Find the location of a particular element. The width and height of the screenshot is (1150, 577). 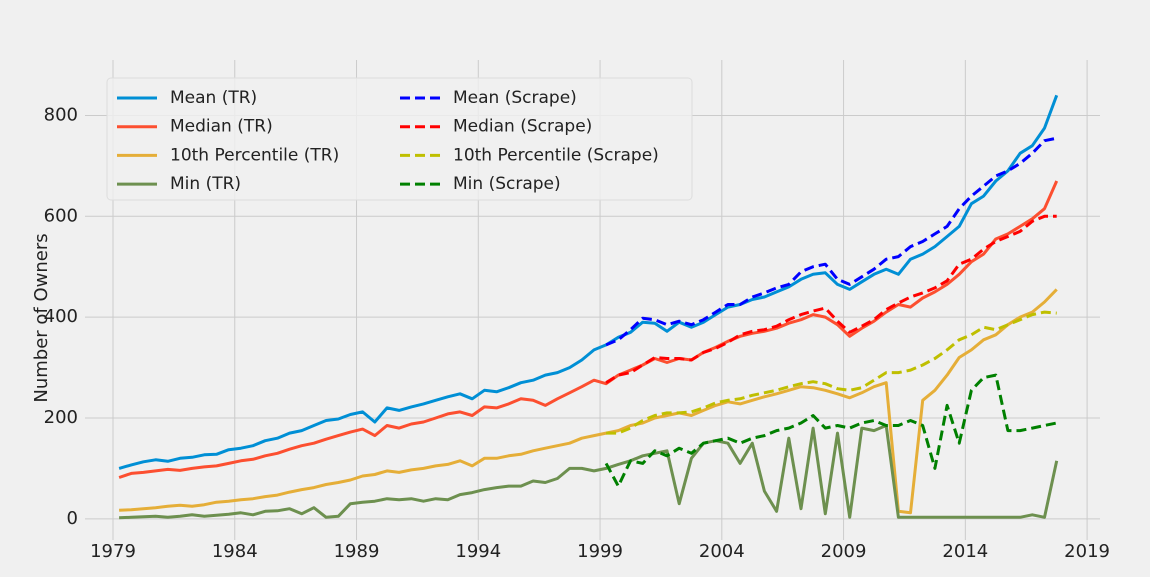

x-tick-label: 1989 is located at coordinates (357, 551).